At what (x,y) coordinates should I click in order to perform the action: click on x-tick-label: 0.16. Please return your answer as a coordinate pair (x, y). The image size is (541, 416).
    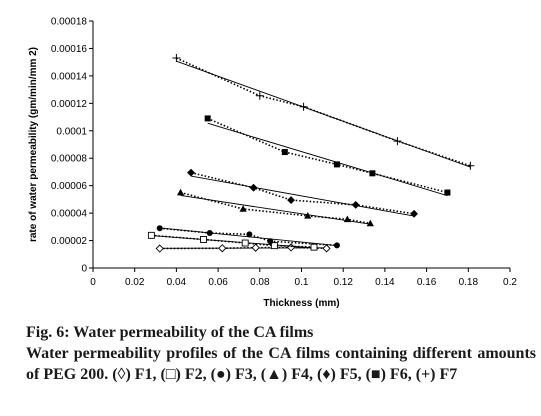
    Looking at the image, I should click on (427, 282).